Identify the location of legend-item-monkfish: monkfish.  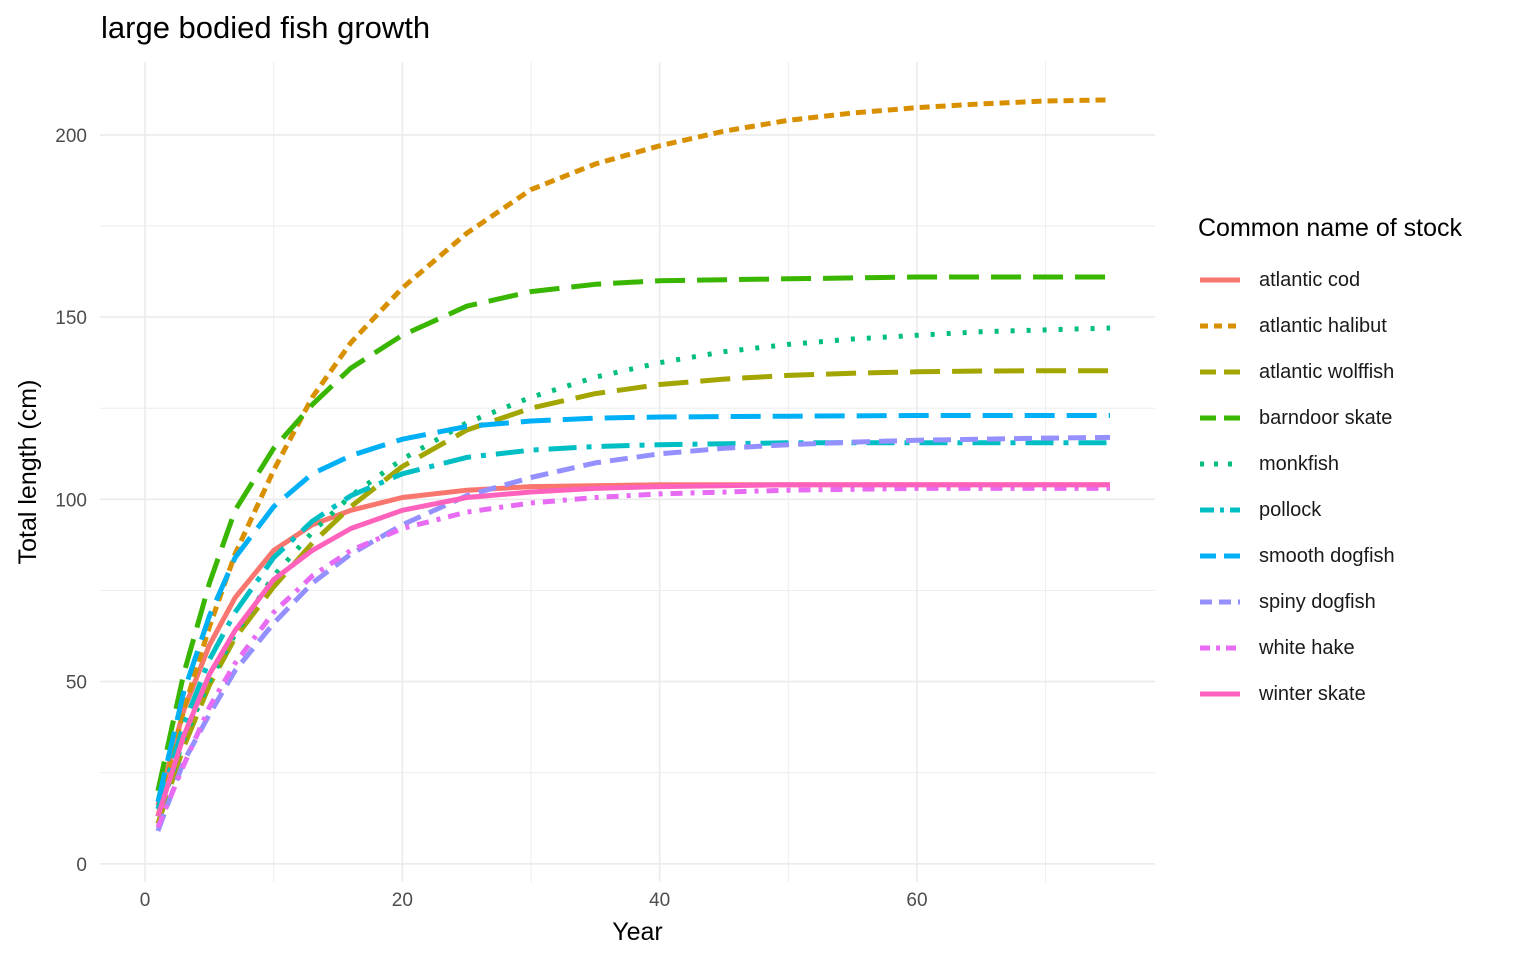
(1363, 464).